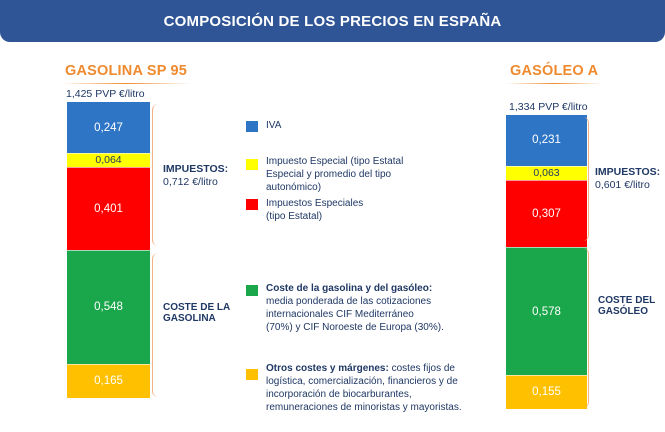 This screenshot has height=432, width=665. What do you see at coordinates (355, 327) in the screenshot?
I see `legend-coste-line4: (70%) y CIF Noroeste de Europa (30%).` at bounding box center [355, 327].